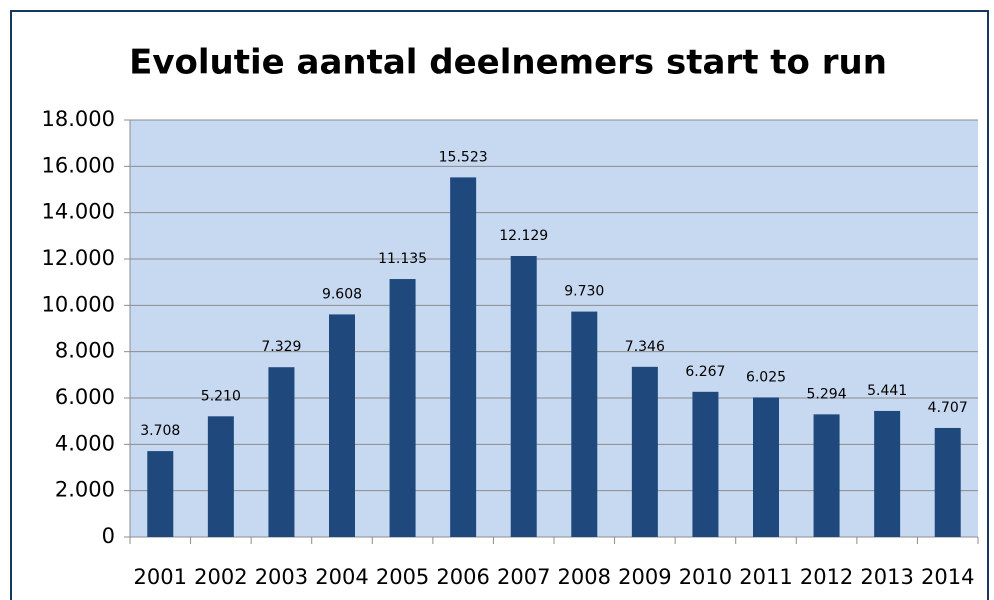 The width and height of the screenshot is (994, 600). What do you see at coordinates (402, 577) in the screenshot?
I see `x-tick-label: 2005` at bounding box center [402, 577].